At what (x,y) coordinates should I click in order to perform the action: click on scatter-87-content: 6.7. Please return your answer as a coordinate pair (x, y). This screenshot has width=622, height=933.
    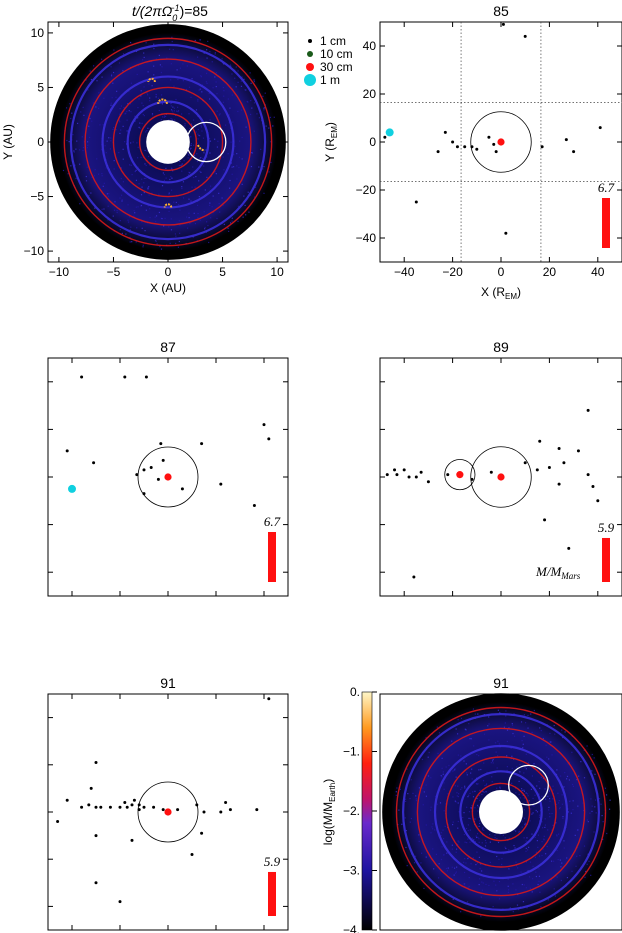
    Looking at the image, I should click on (173, 478).